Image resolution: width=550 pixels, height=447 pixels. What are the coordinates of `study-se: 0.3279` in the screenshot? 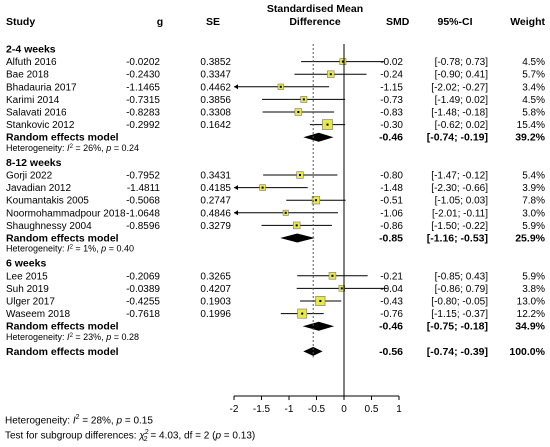 It's located at (215, 226).